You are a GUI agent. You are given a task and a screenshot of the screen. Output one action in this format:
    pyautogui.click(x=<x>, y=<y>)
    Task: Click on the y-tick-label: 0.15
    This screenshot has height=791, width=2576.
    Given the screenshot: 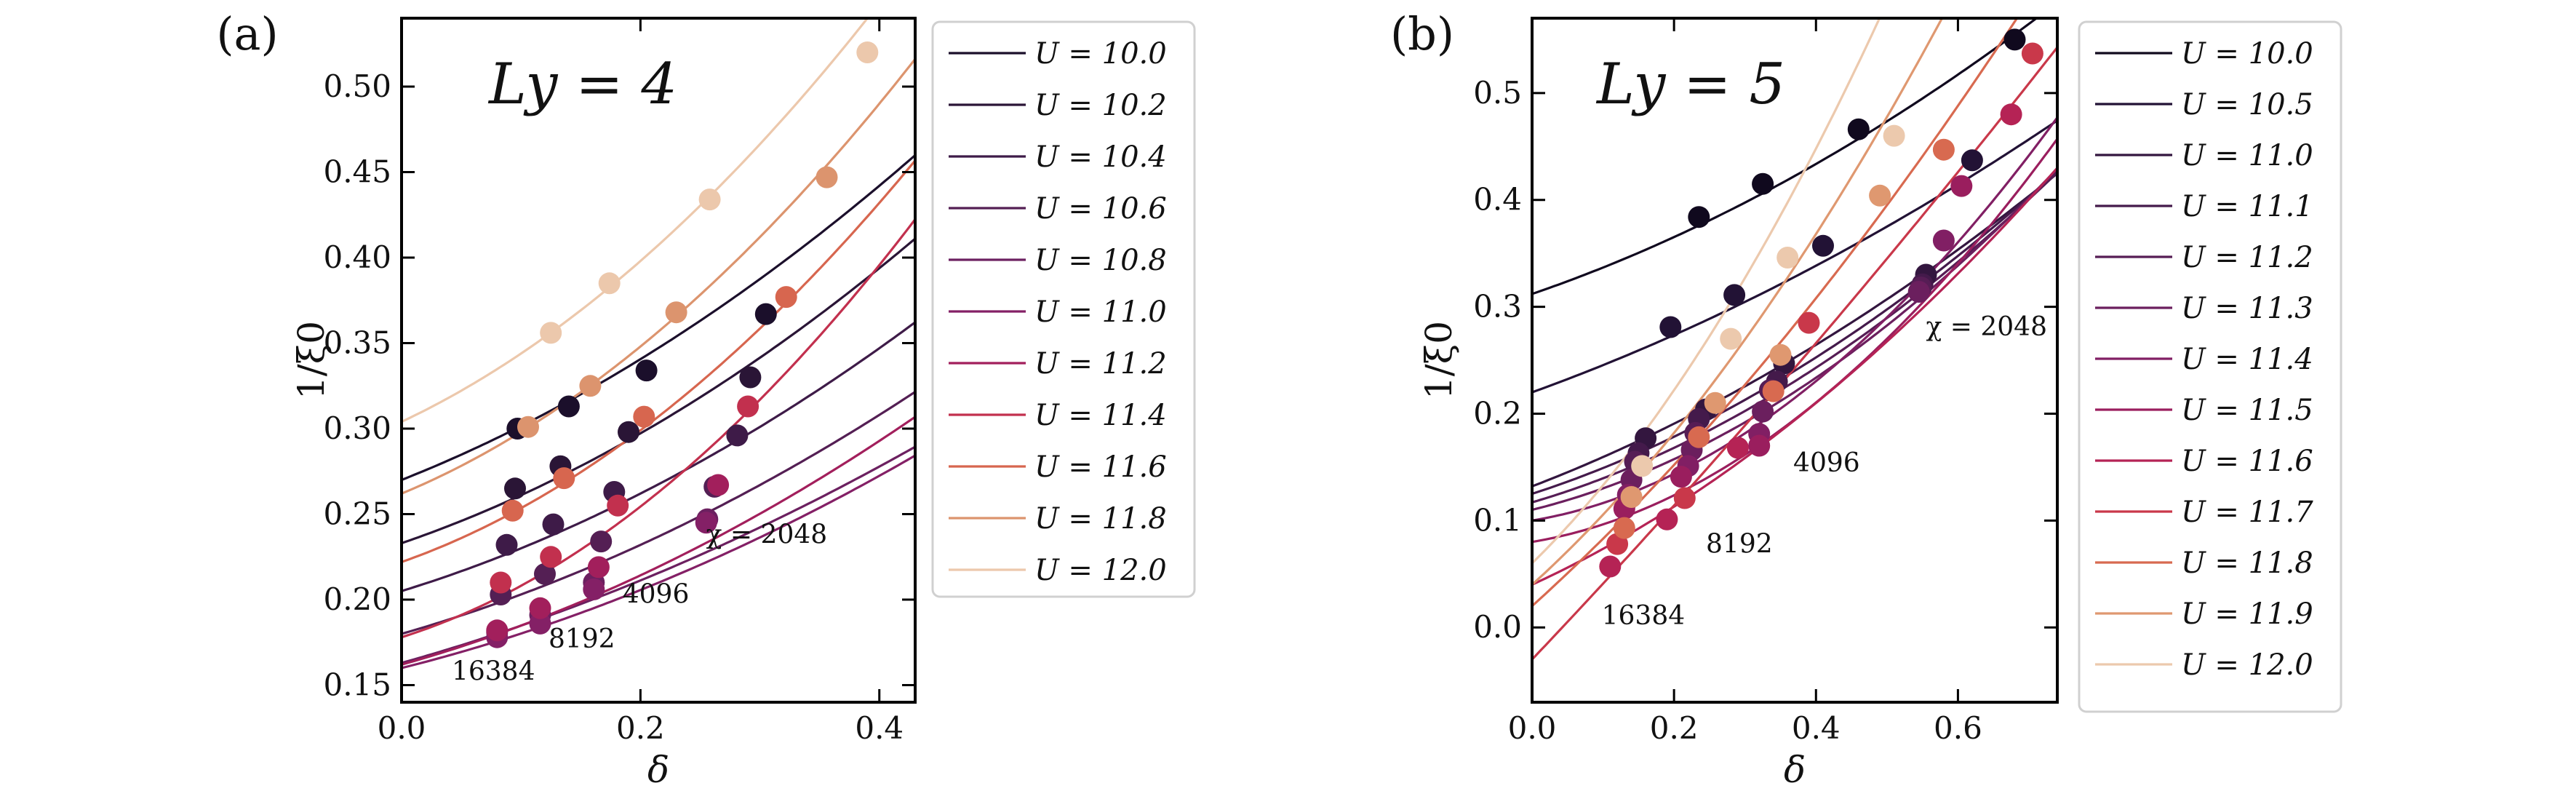 What is the action you would take?
    pyautogui.click(x=357, y=685)
    